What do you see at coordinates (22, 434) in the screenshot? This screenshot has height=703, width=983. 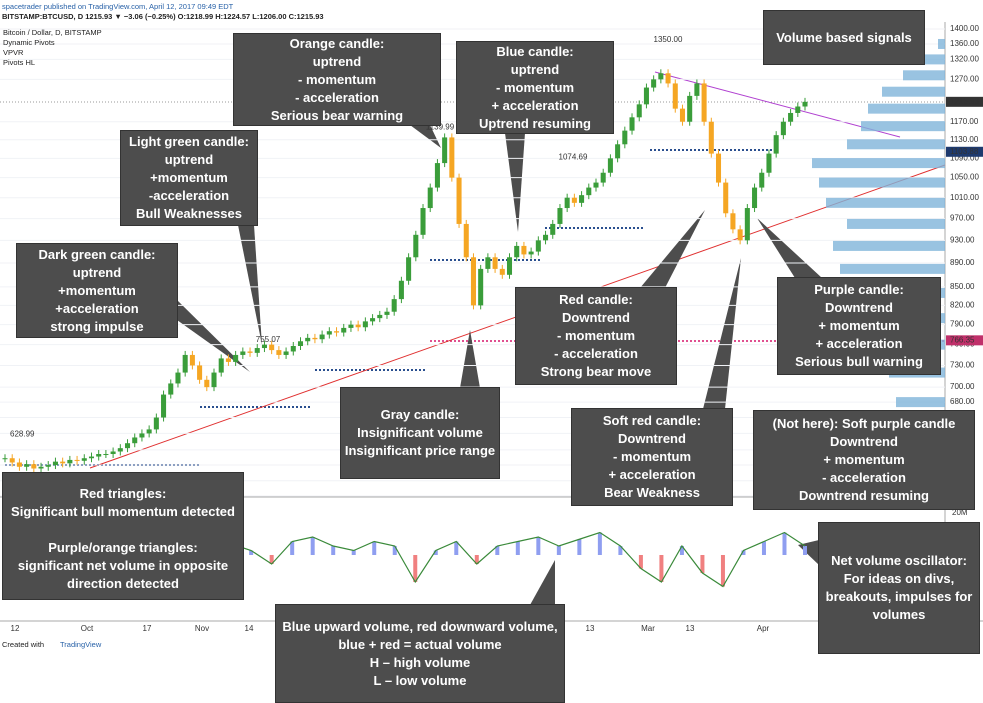 I see `price-label: 628.99` at bounding box center [22, 434].